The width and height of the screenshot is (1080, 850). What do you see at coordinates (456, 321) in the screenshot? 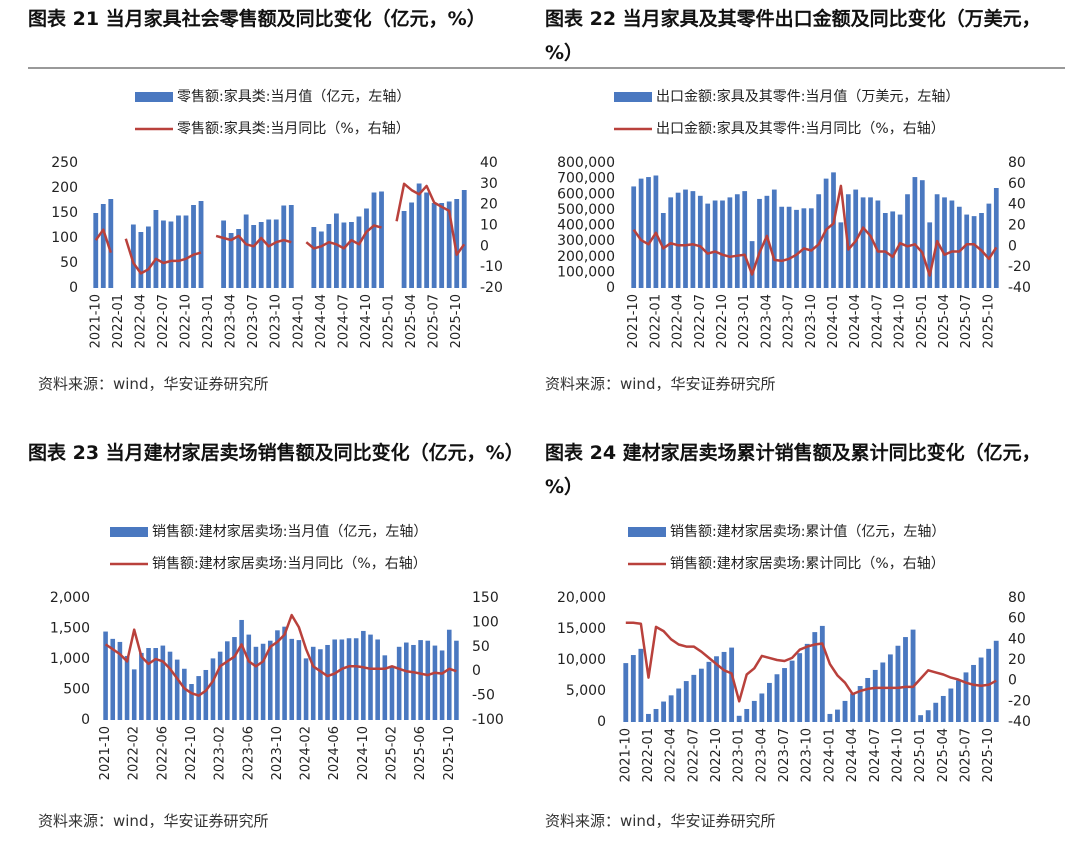
I see `x-tick-label: 2025-10` at bounding box center [456, 321].